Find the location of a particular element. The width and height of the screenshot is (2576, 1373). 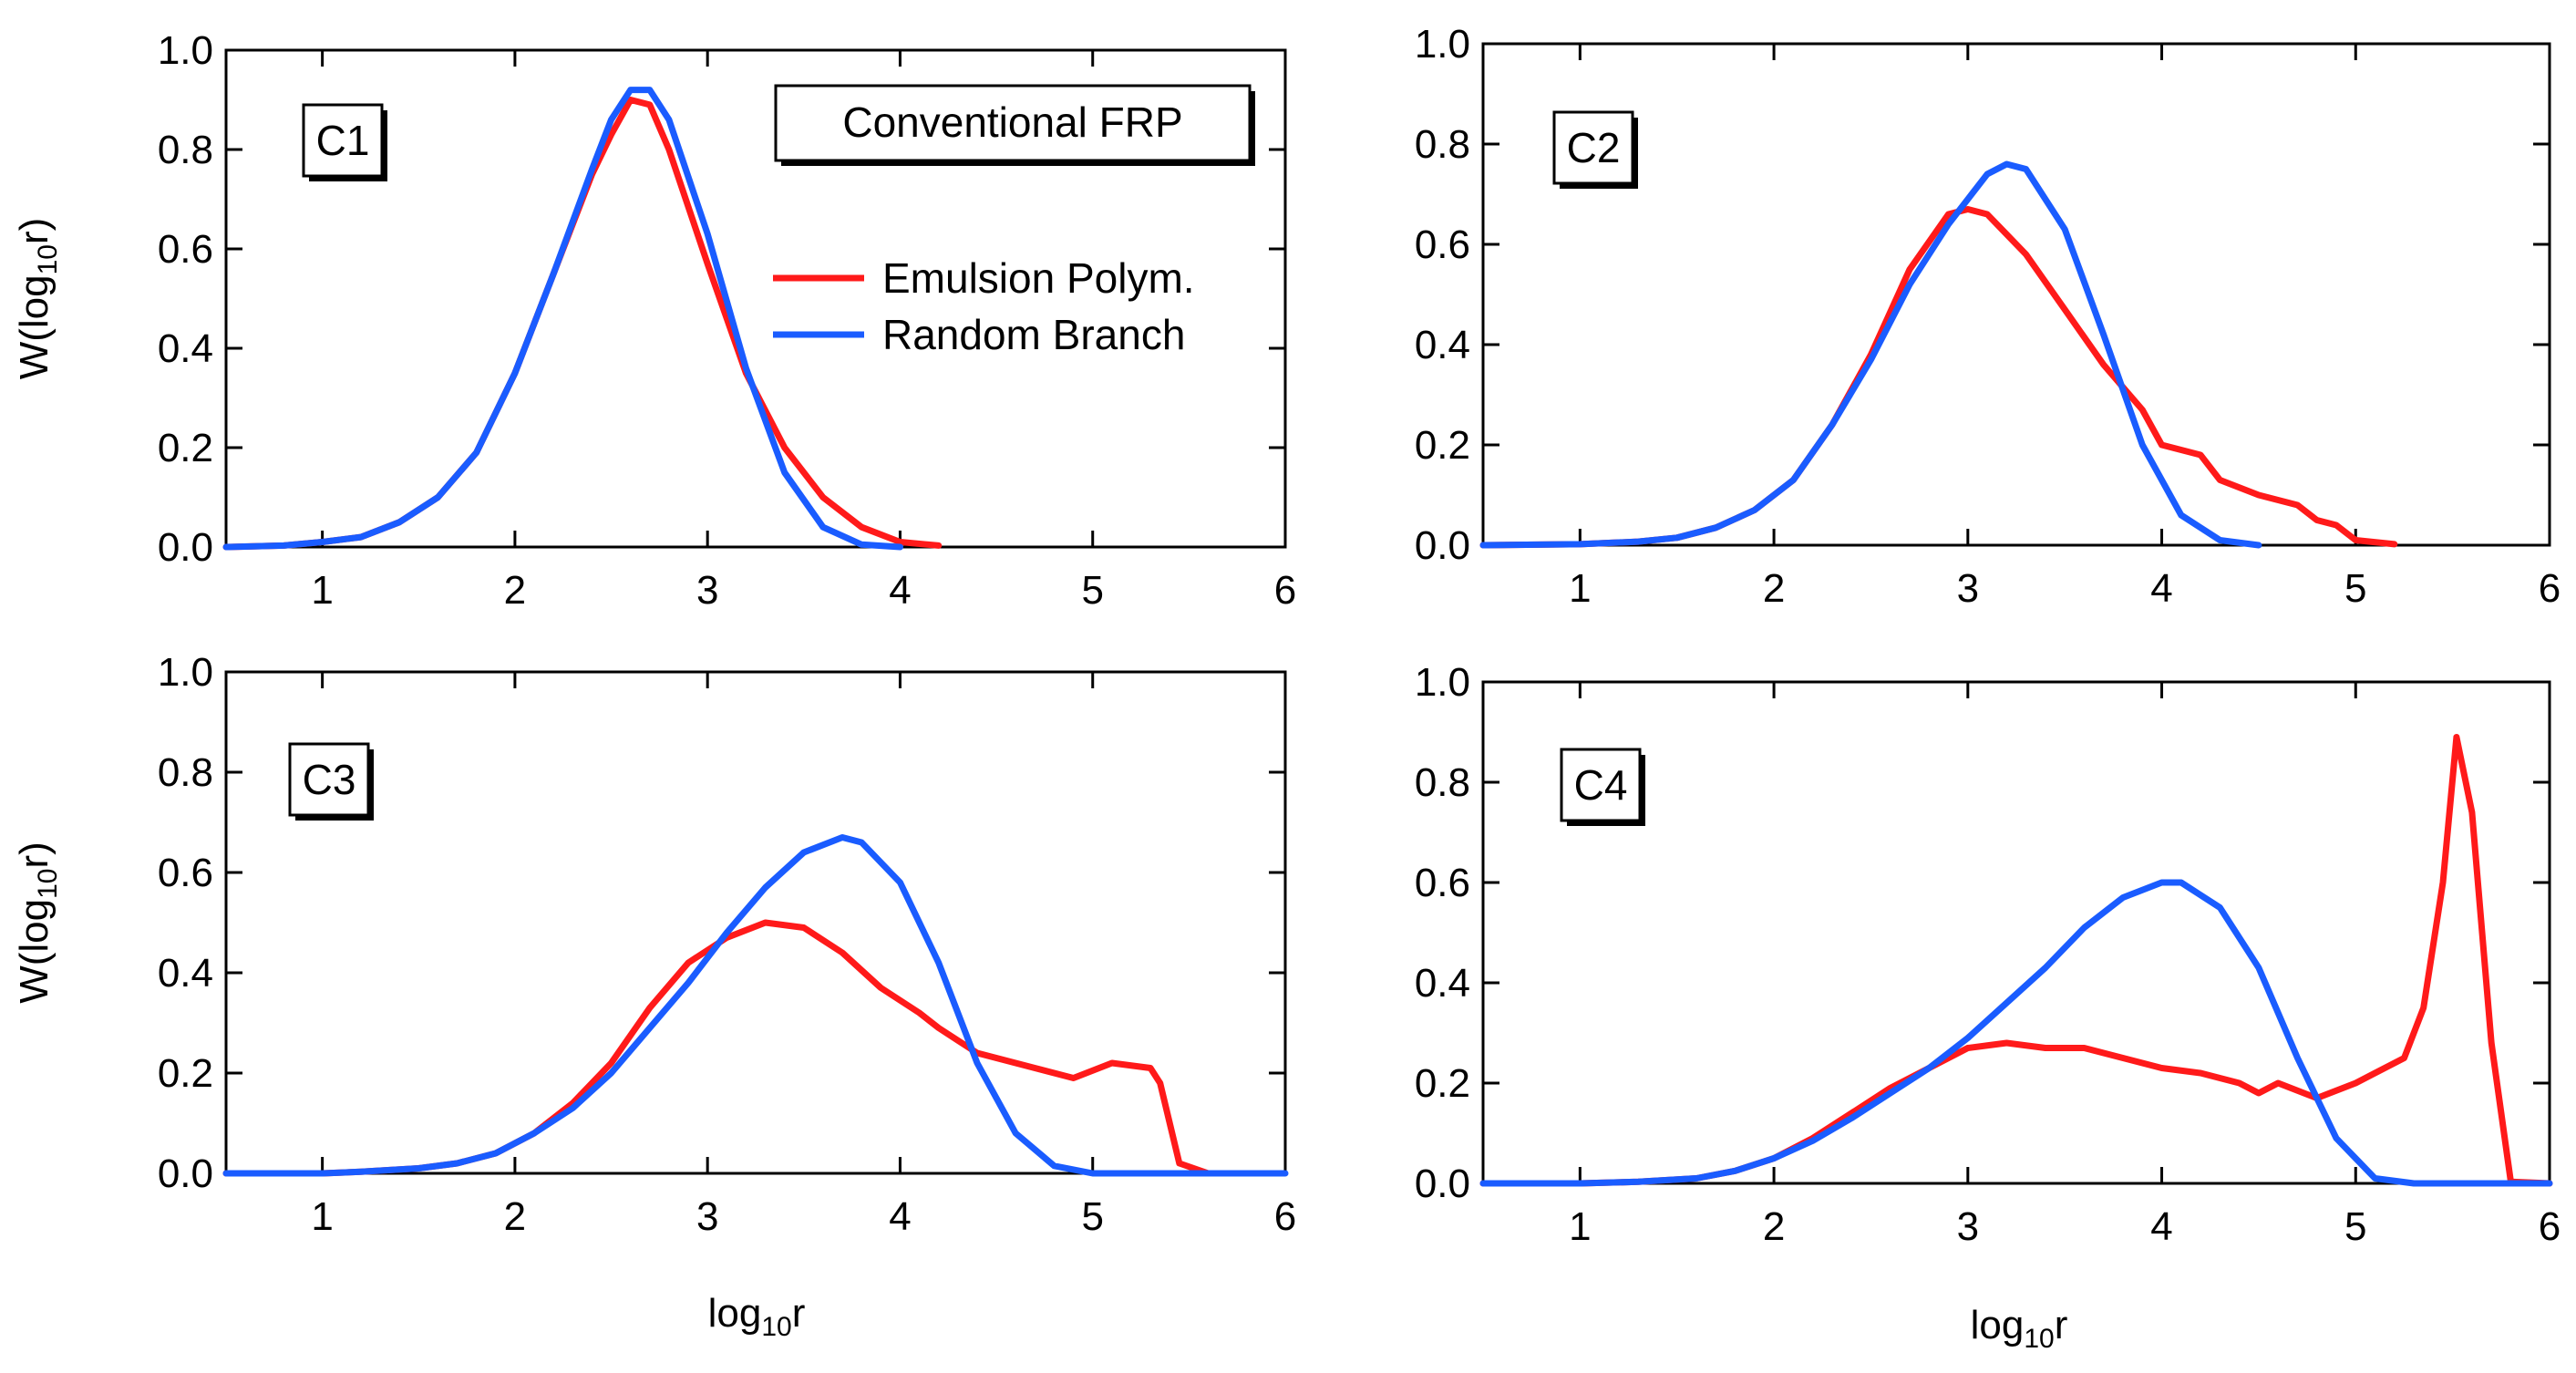

series-random-branch-c1 is located at coordinates (562, 319).